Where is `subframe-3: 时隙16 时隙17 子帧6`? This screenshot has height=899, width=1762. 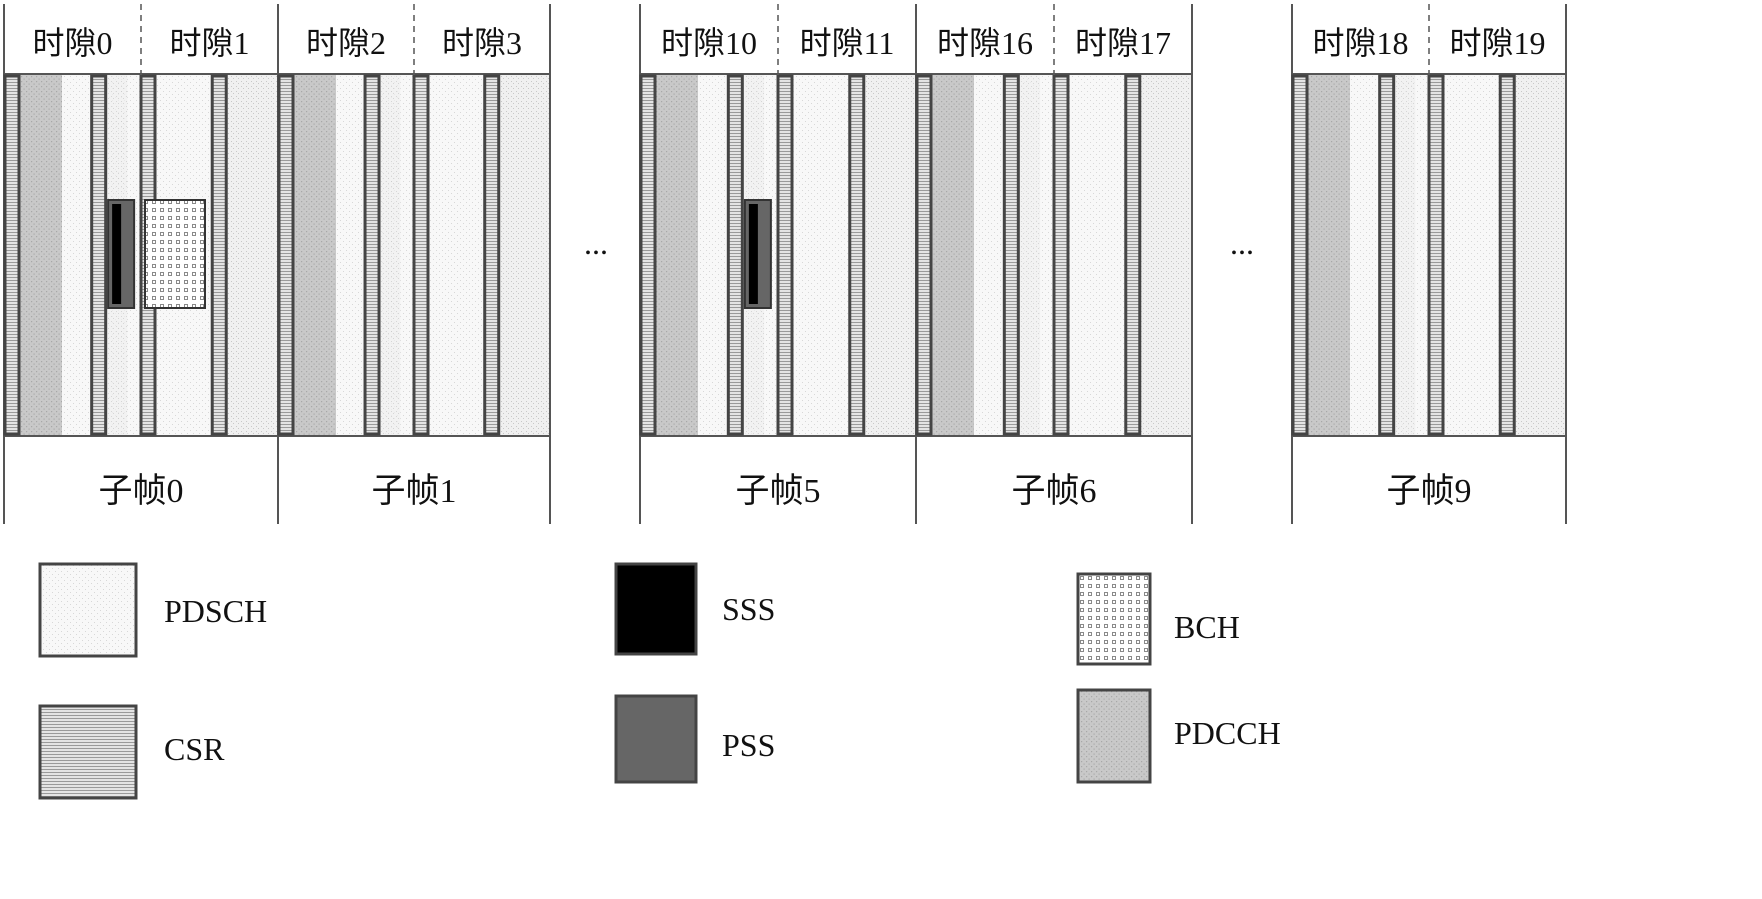
subframe-3: 时隙16 时隙17 子帧6 is located at coordinates (1054, 264).